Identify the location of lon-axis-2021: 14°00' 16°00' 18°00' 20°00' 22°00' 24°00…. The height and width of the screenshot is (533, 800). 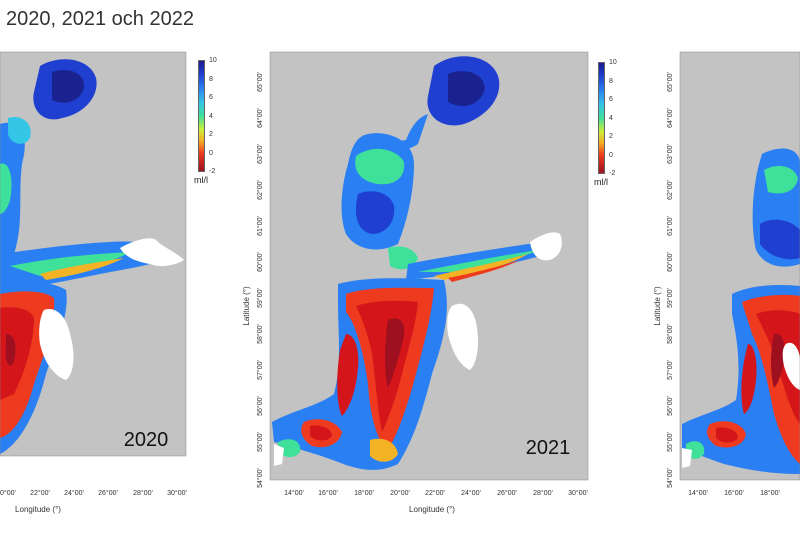
(436, 493).